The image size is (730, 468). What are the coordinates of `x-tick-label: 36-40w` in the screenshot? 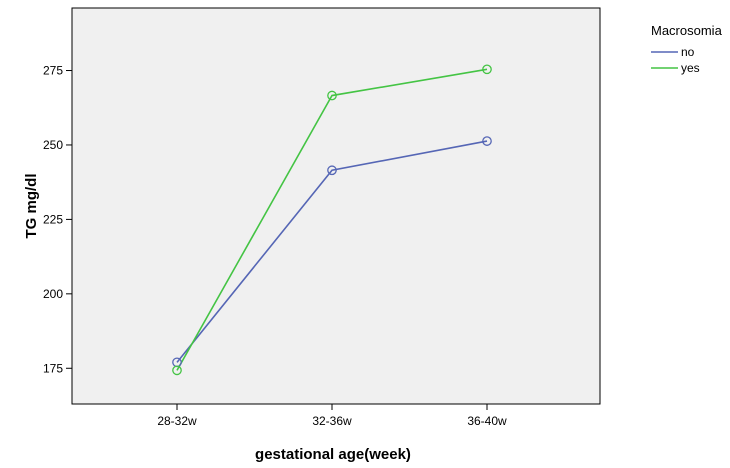 It's located at (487, 421).